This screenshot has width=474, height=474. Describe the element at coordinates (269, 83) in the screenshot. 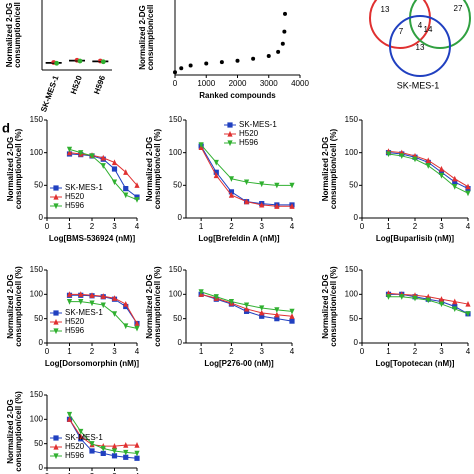

I see `x-tick-label: 3000` at that location.